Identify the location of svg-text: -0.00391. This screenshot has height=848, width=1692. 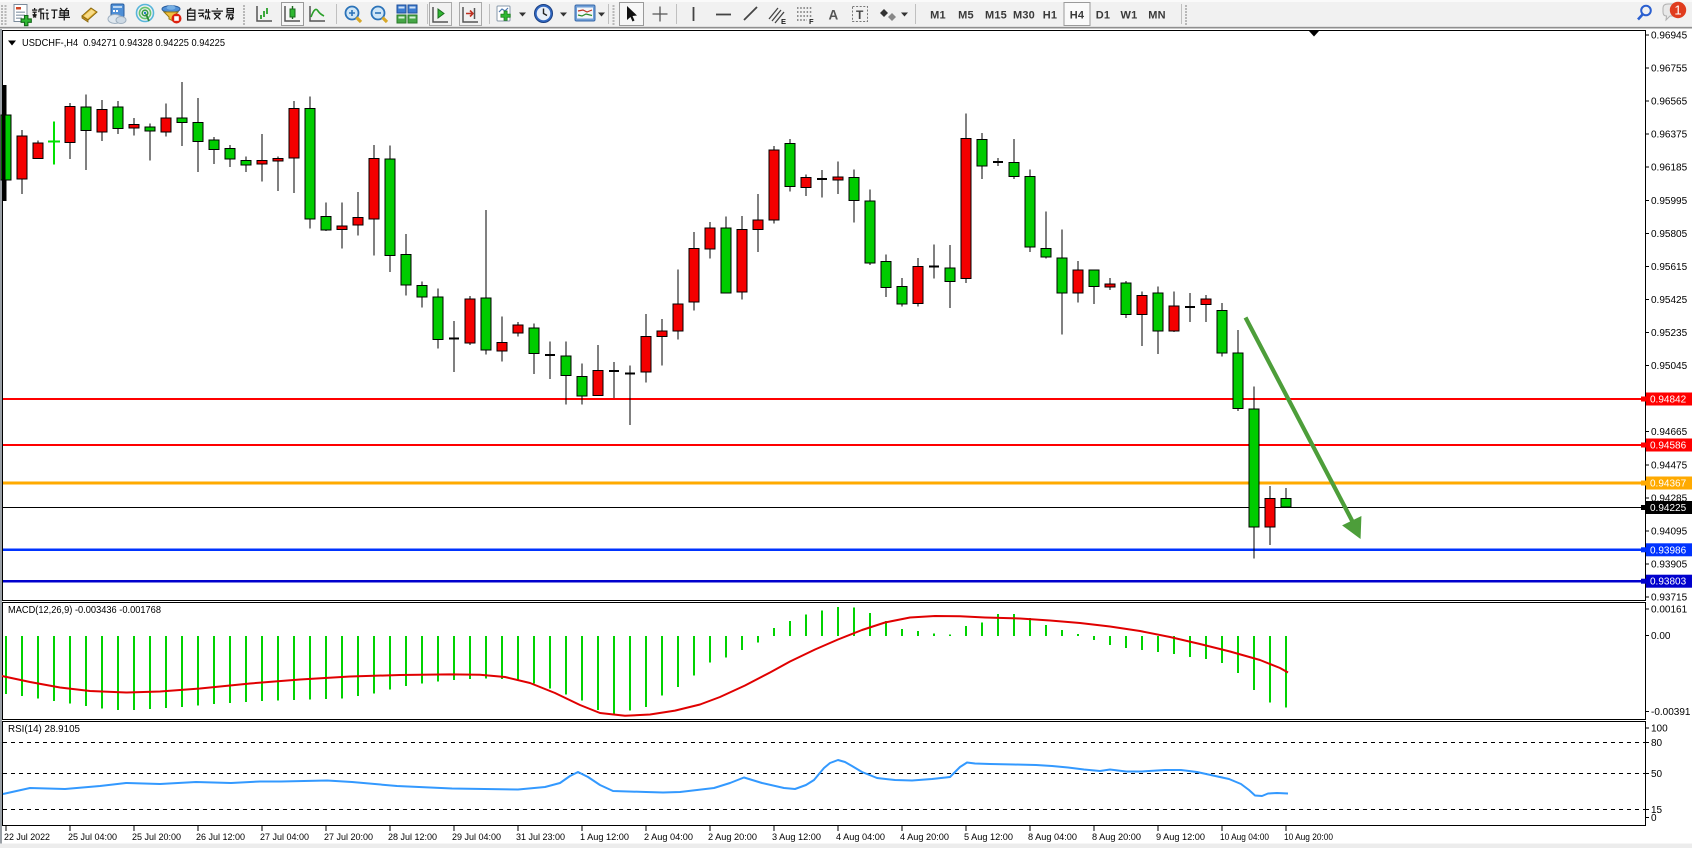
(1671, 712).